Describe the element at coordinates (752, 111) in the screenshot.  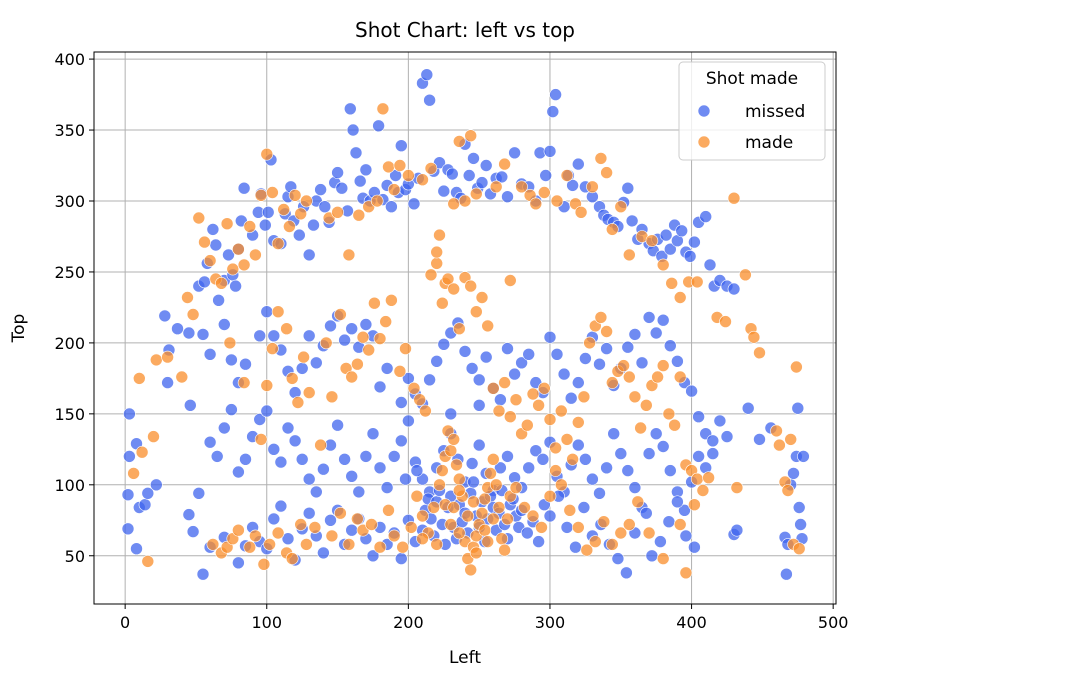
I see `legend: Shot made missed made` at that location.